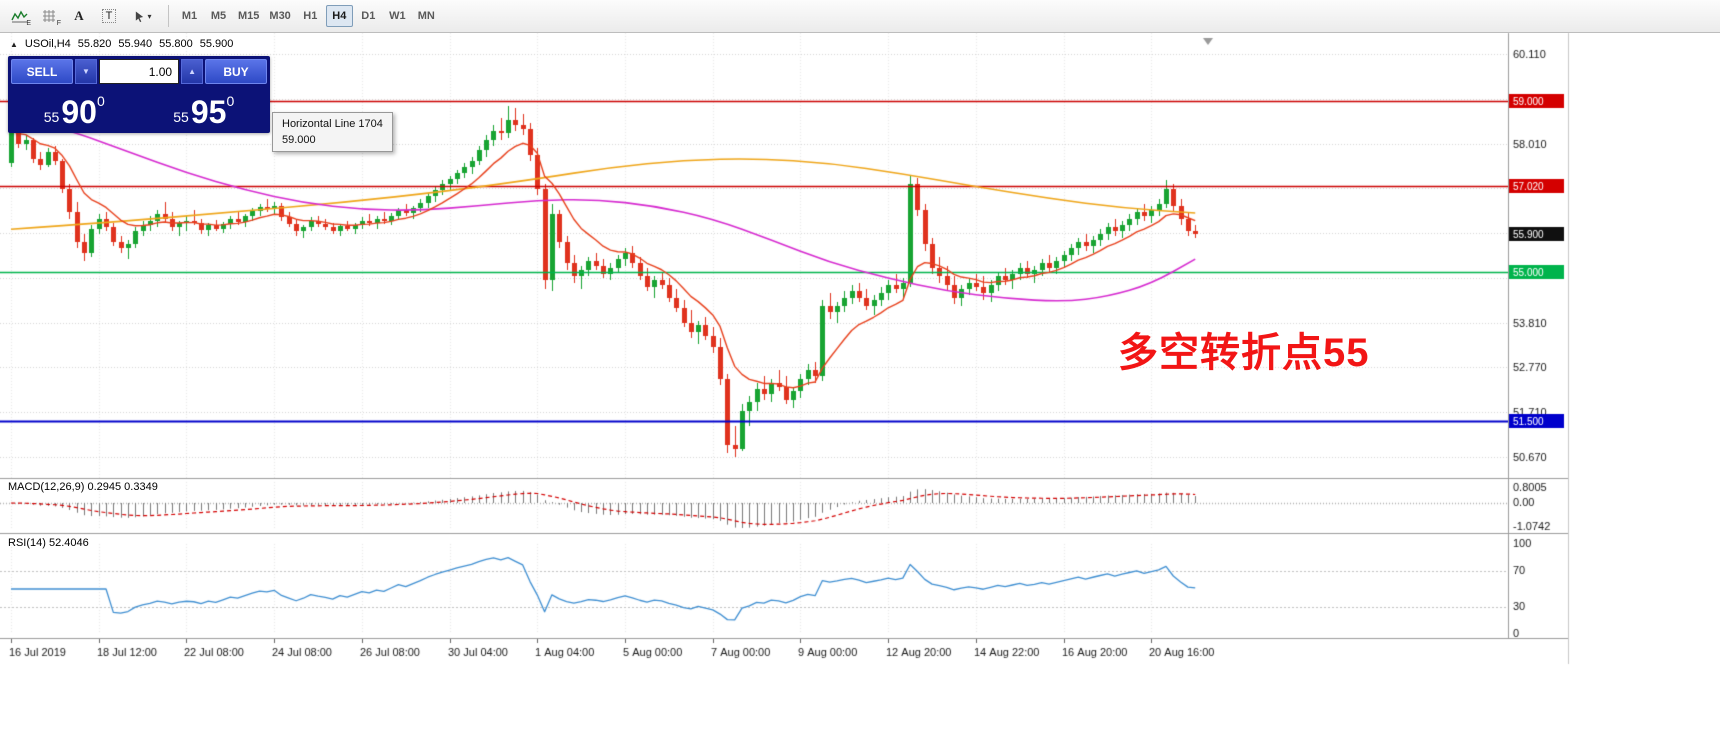 The height and width of the screenshot is (731, 1720). I want to click on trade-prices-row: 55 90 0 55 95 0, so click(139, 108).